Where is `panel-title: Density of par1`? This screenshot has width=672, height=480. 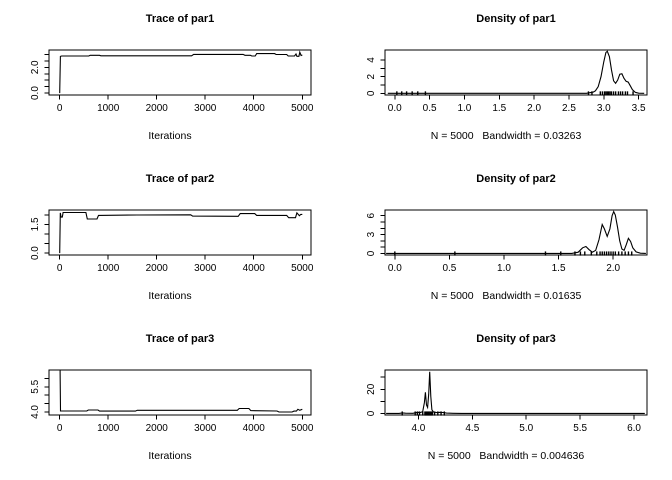 panel-title: Density of par1 is located at coordinates (516, 19).